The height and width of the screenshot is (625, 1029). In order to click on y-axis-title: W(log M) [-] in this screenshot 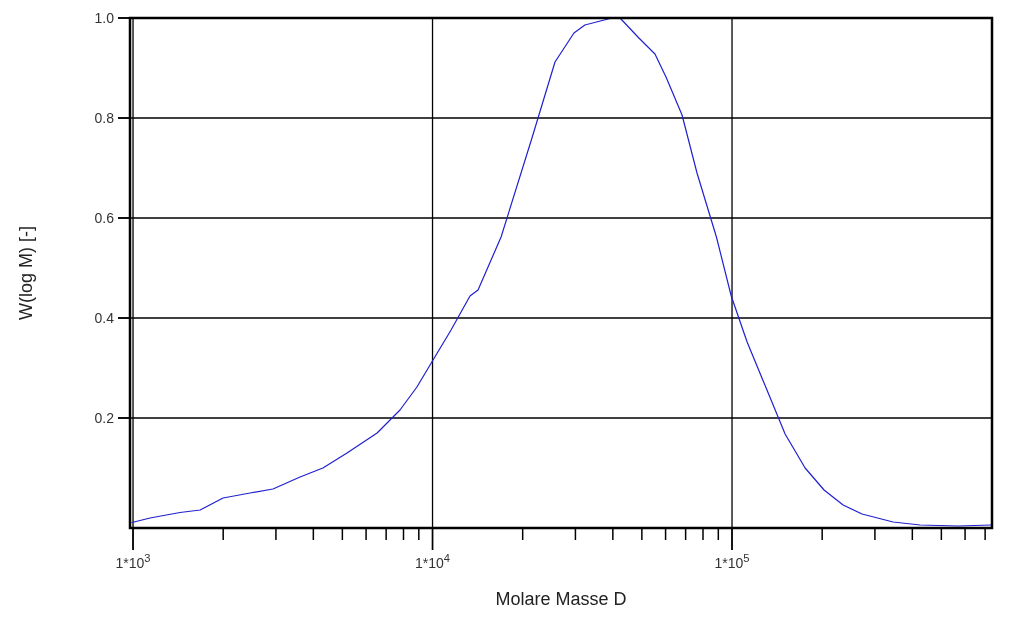, I will do `click(26, 273)`.